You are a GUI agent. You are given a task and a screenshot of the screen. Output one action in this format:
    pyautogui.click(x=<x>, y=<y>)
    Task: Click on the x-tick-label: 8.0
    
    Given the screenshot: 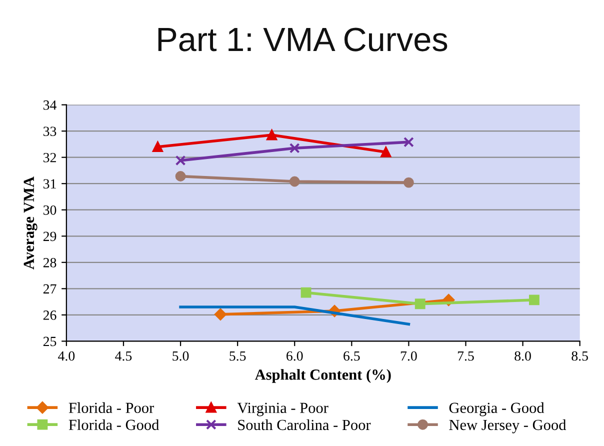 What is the action you would take?
    pyautogui.click(x=522, y=356)
    